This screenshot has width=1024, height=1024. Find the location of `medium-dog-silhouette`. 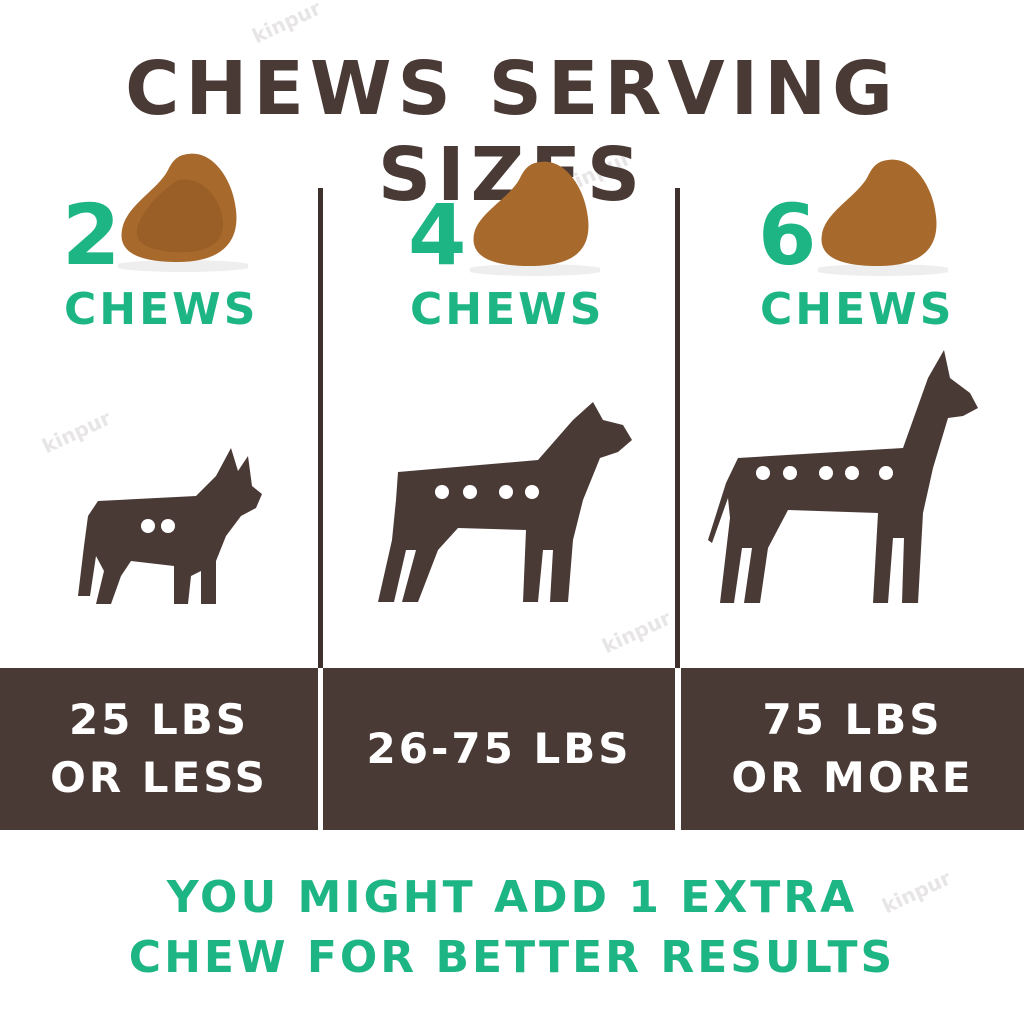

medium-dog-silhouette is located at coordinates (505, 502).